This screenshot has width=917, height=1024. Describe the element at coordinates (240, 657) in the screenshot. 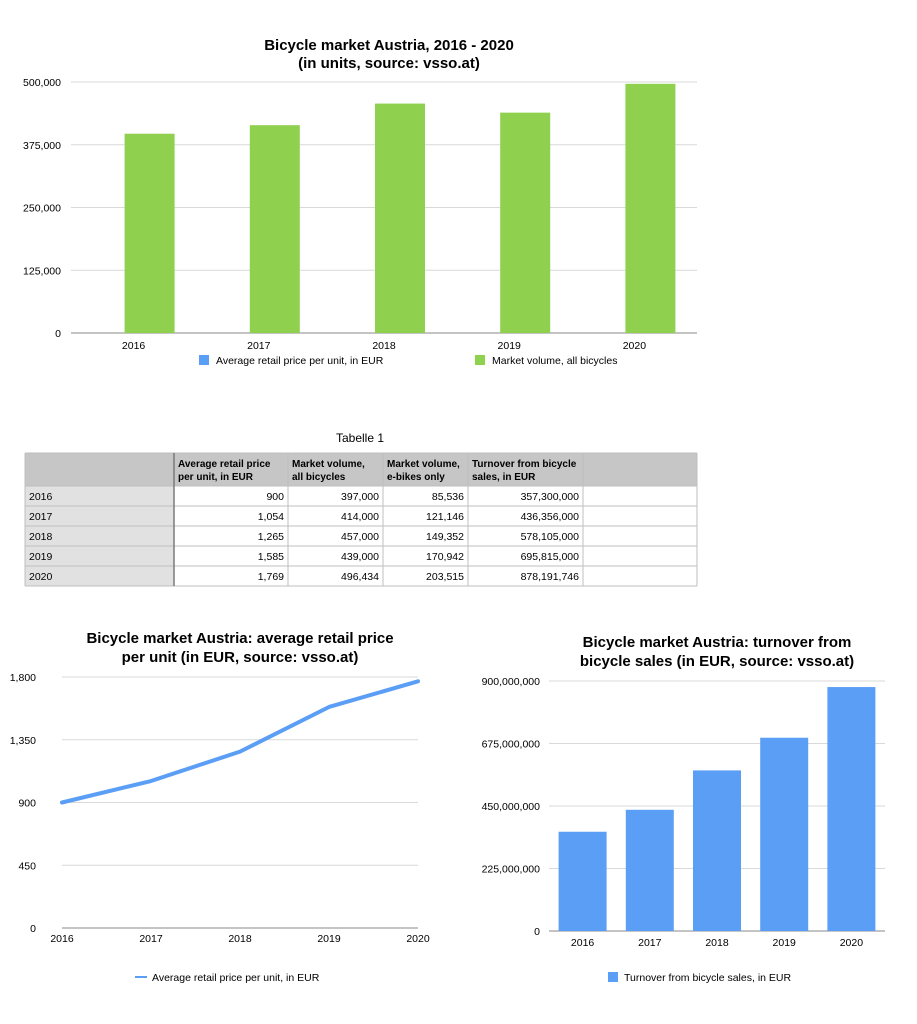

I see `chart-subtitle: per unit (in EUR, source: vsso.at)` at that location.